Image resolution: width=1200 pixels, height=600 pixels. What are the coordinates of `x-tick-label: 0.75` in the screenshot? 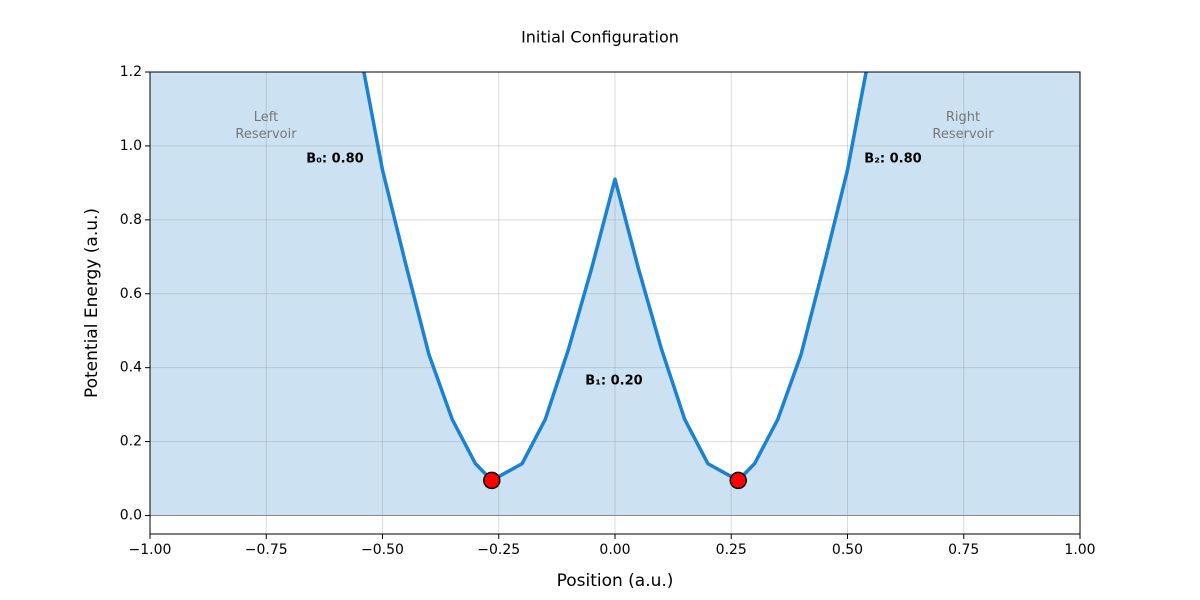 It's located at (963, 550).